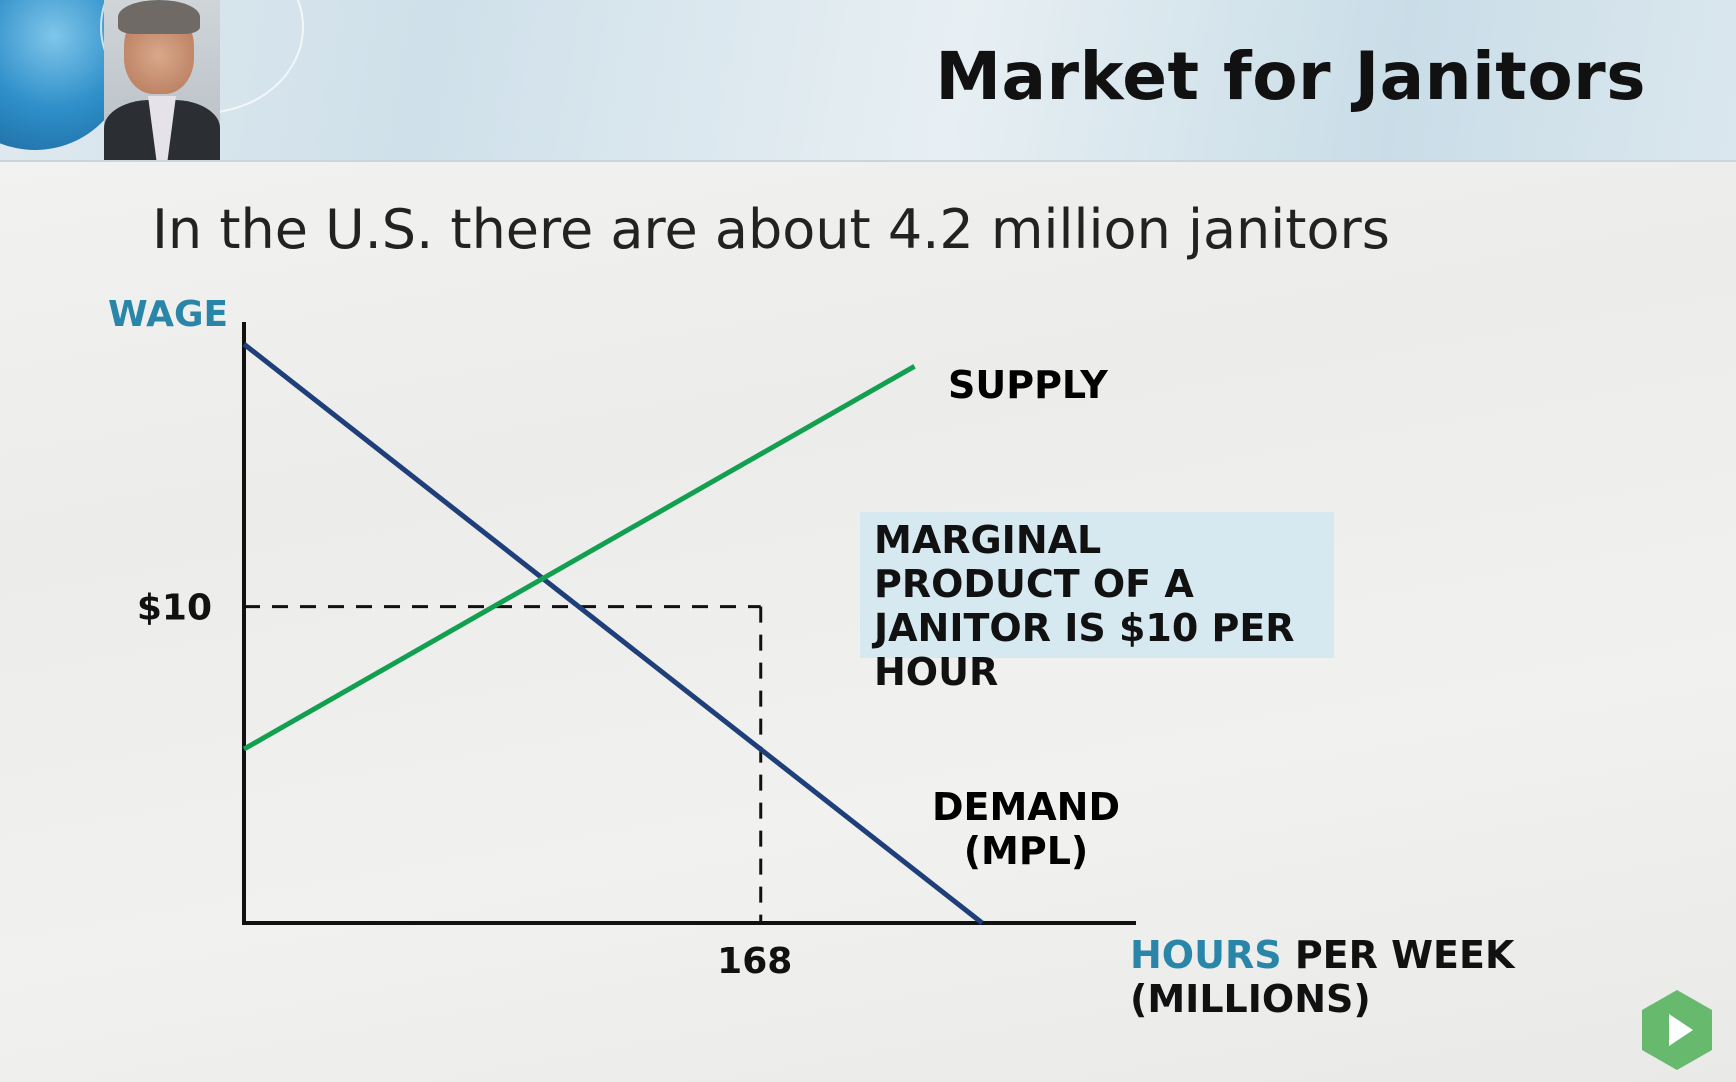  Describe the element at coordinates (174, 608) in the screenshot. I see `equilibrium-wage-tick-label: $10` at that location.